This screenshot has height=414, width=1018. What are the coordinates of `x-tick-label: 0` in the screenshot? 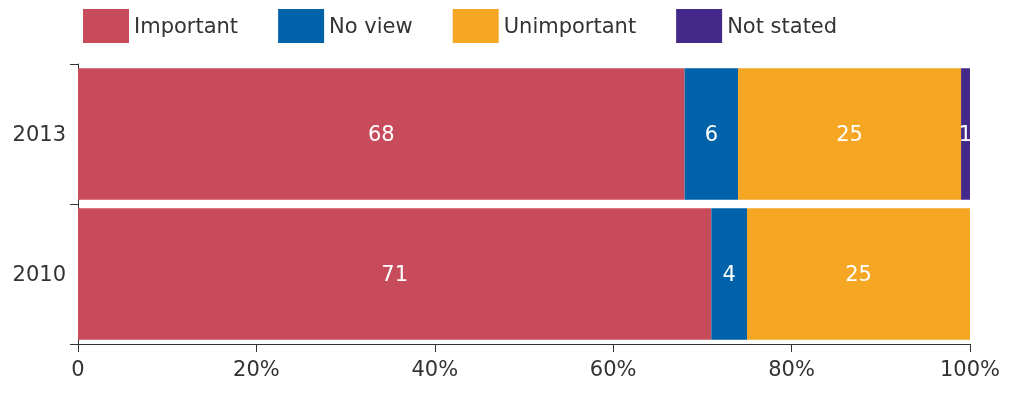 It's located at (78, 368).